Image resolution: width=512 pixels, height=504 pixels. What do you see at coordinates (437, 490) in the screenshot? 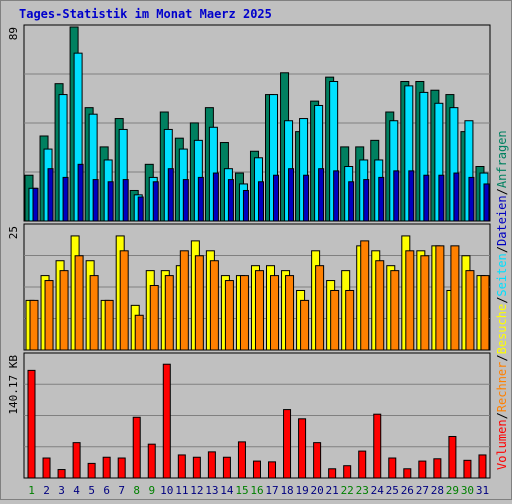
I see `x-tick-label: 28` at bounding box center [437, 490].